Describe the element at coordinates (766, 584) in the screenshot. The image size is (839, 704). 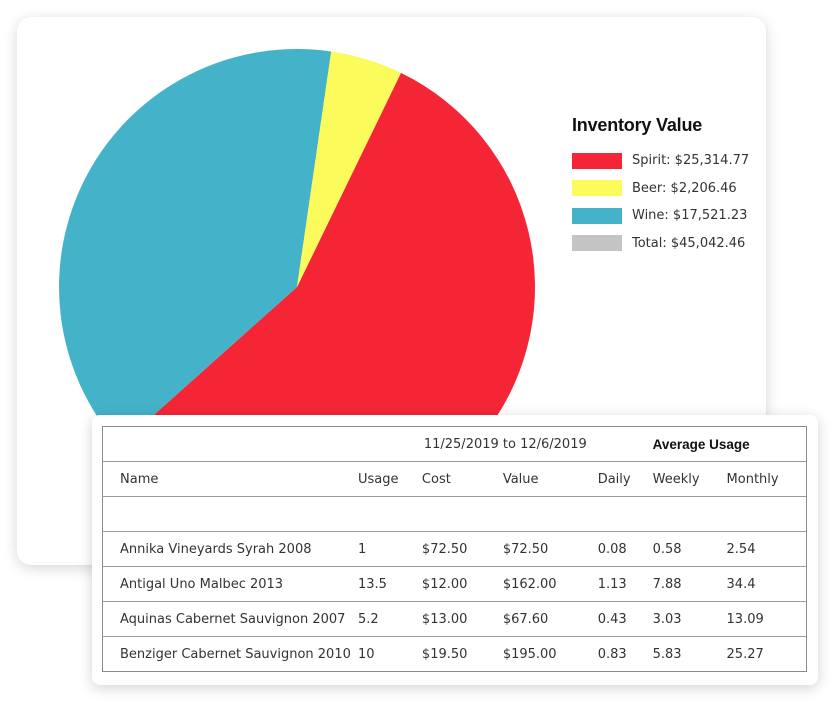
I see `cell-monthly: 34.4` at that location.